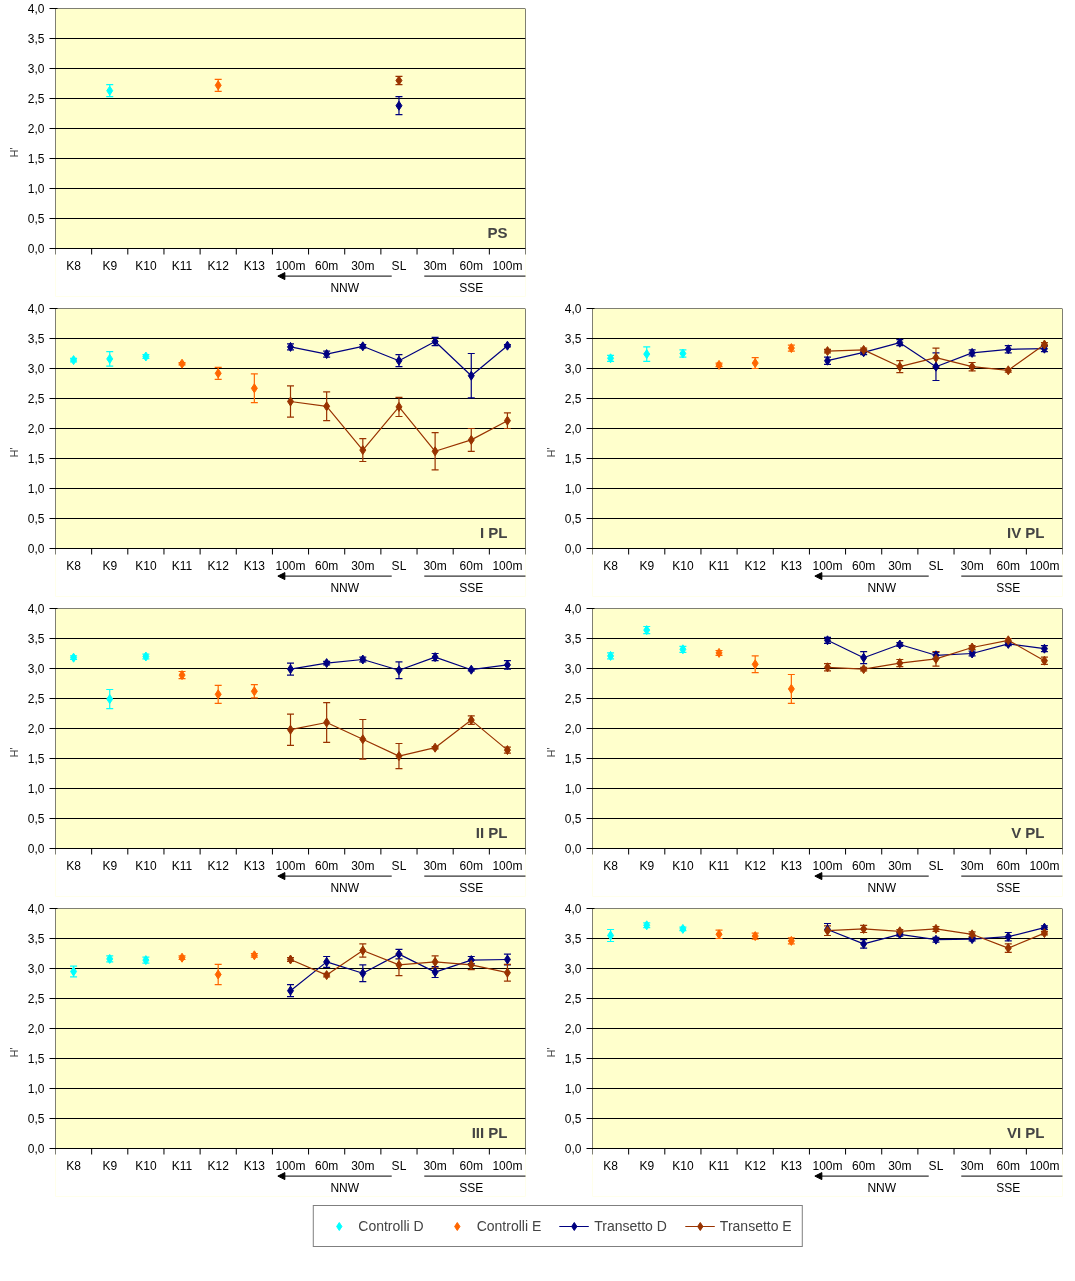 This screenshot has height=1281, width=1075. Describe the element at coordinates (497, 232) in the screenshot. I see `text: PS` at that location.